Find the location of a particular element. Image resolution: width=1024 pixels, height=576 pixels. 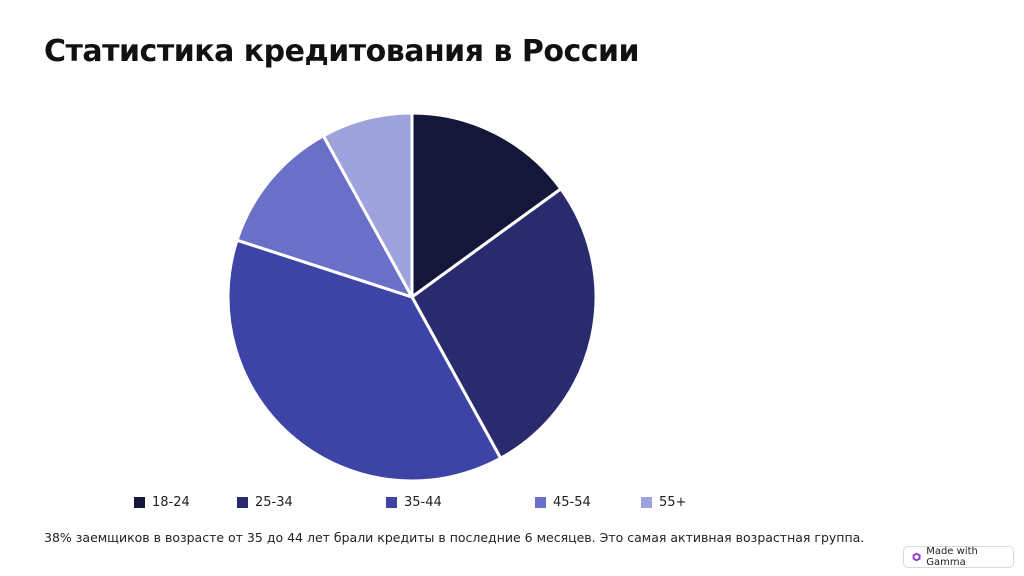

legend-label: 25-34 is located at coordinates (274, 502).